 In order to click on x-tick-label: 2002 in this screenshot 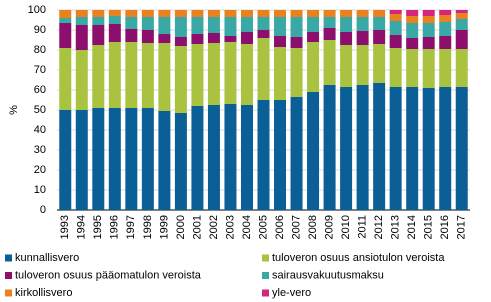, I will do `click(214, 227)`.